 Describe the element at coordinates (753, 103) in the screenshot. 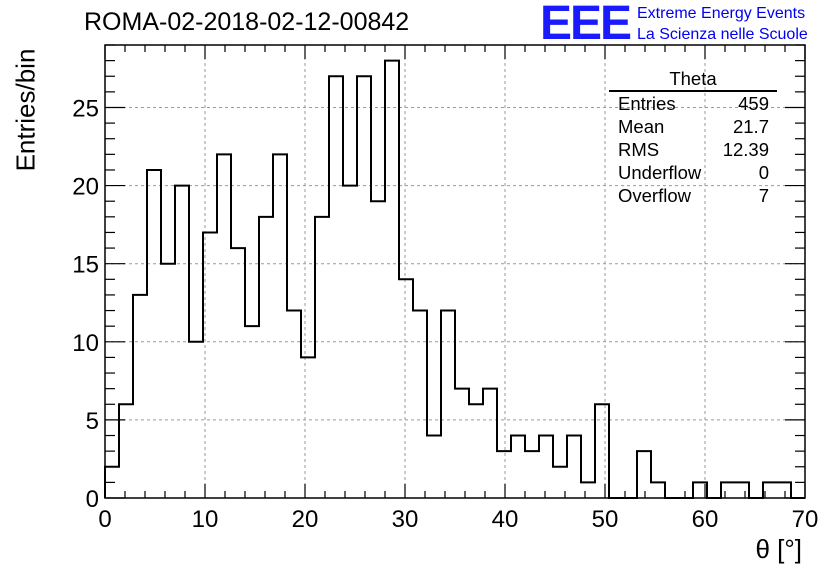

I see `stats-value: 459` at that location.